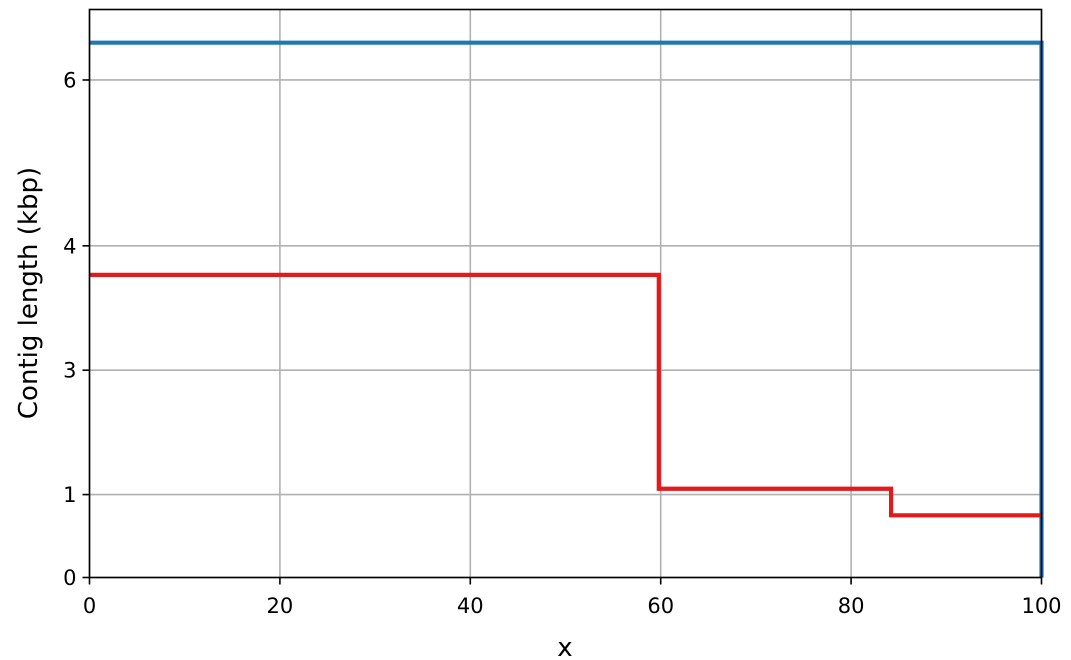 Image resolution: width=1071 pixels, height=660 pixels. What do you see at coordinates (89, 606) in the screenshot?
I see `x-tick-label: 0` at bounding box center [89, 606].